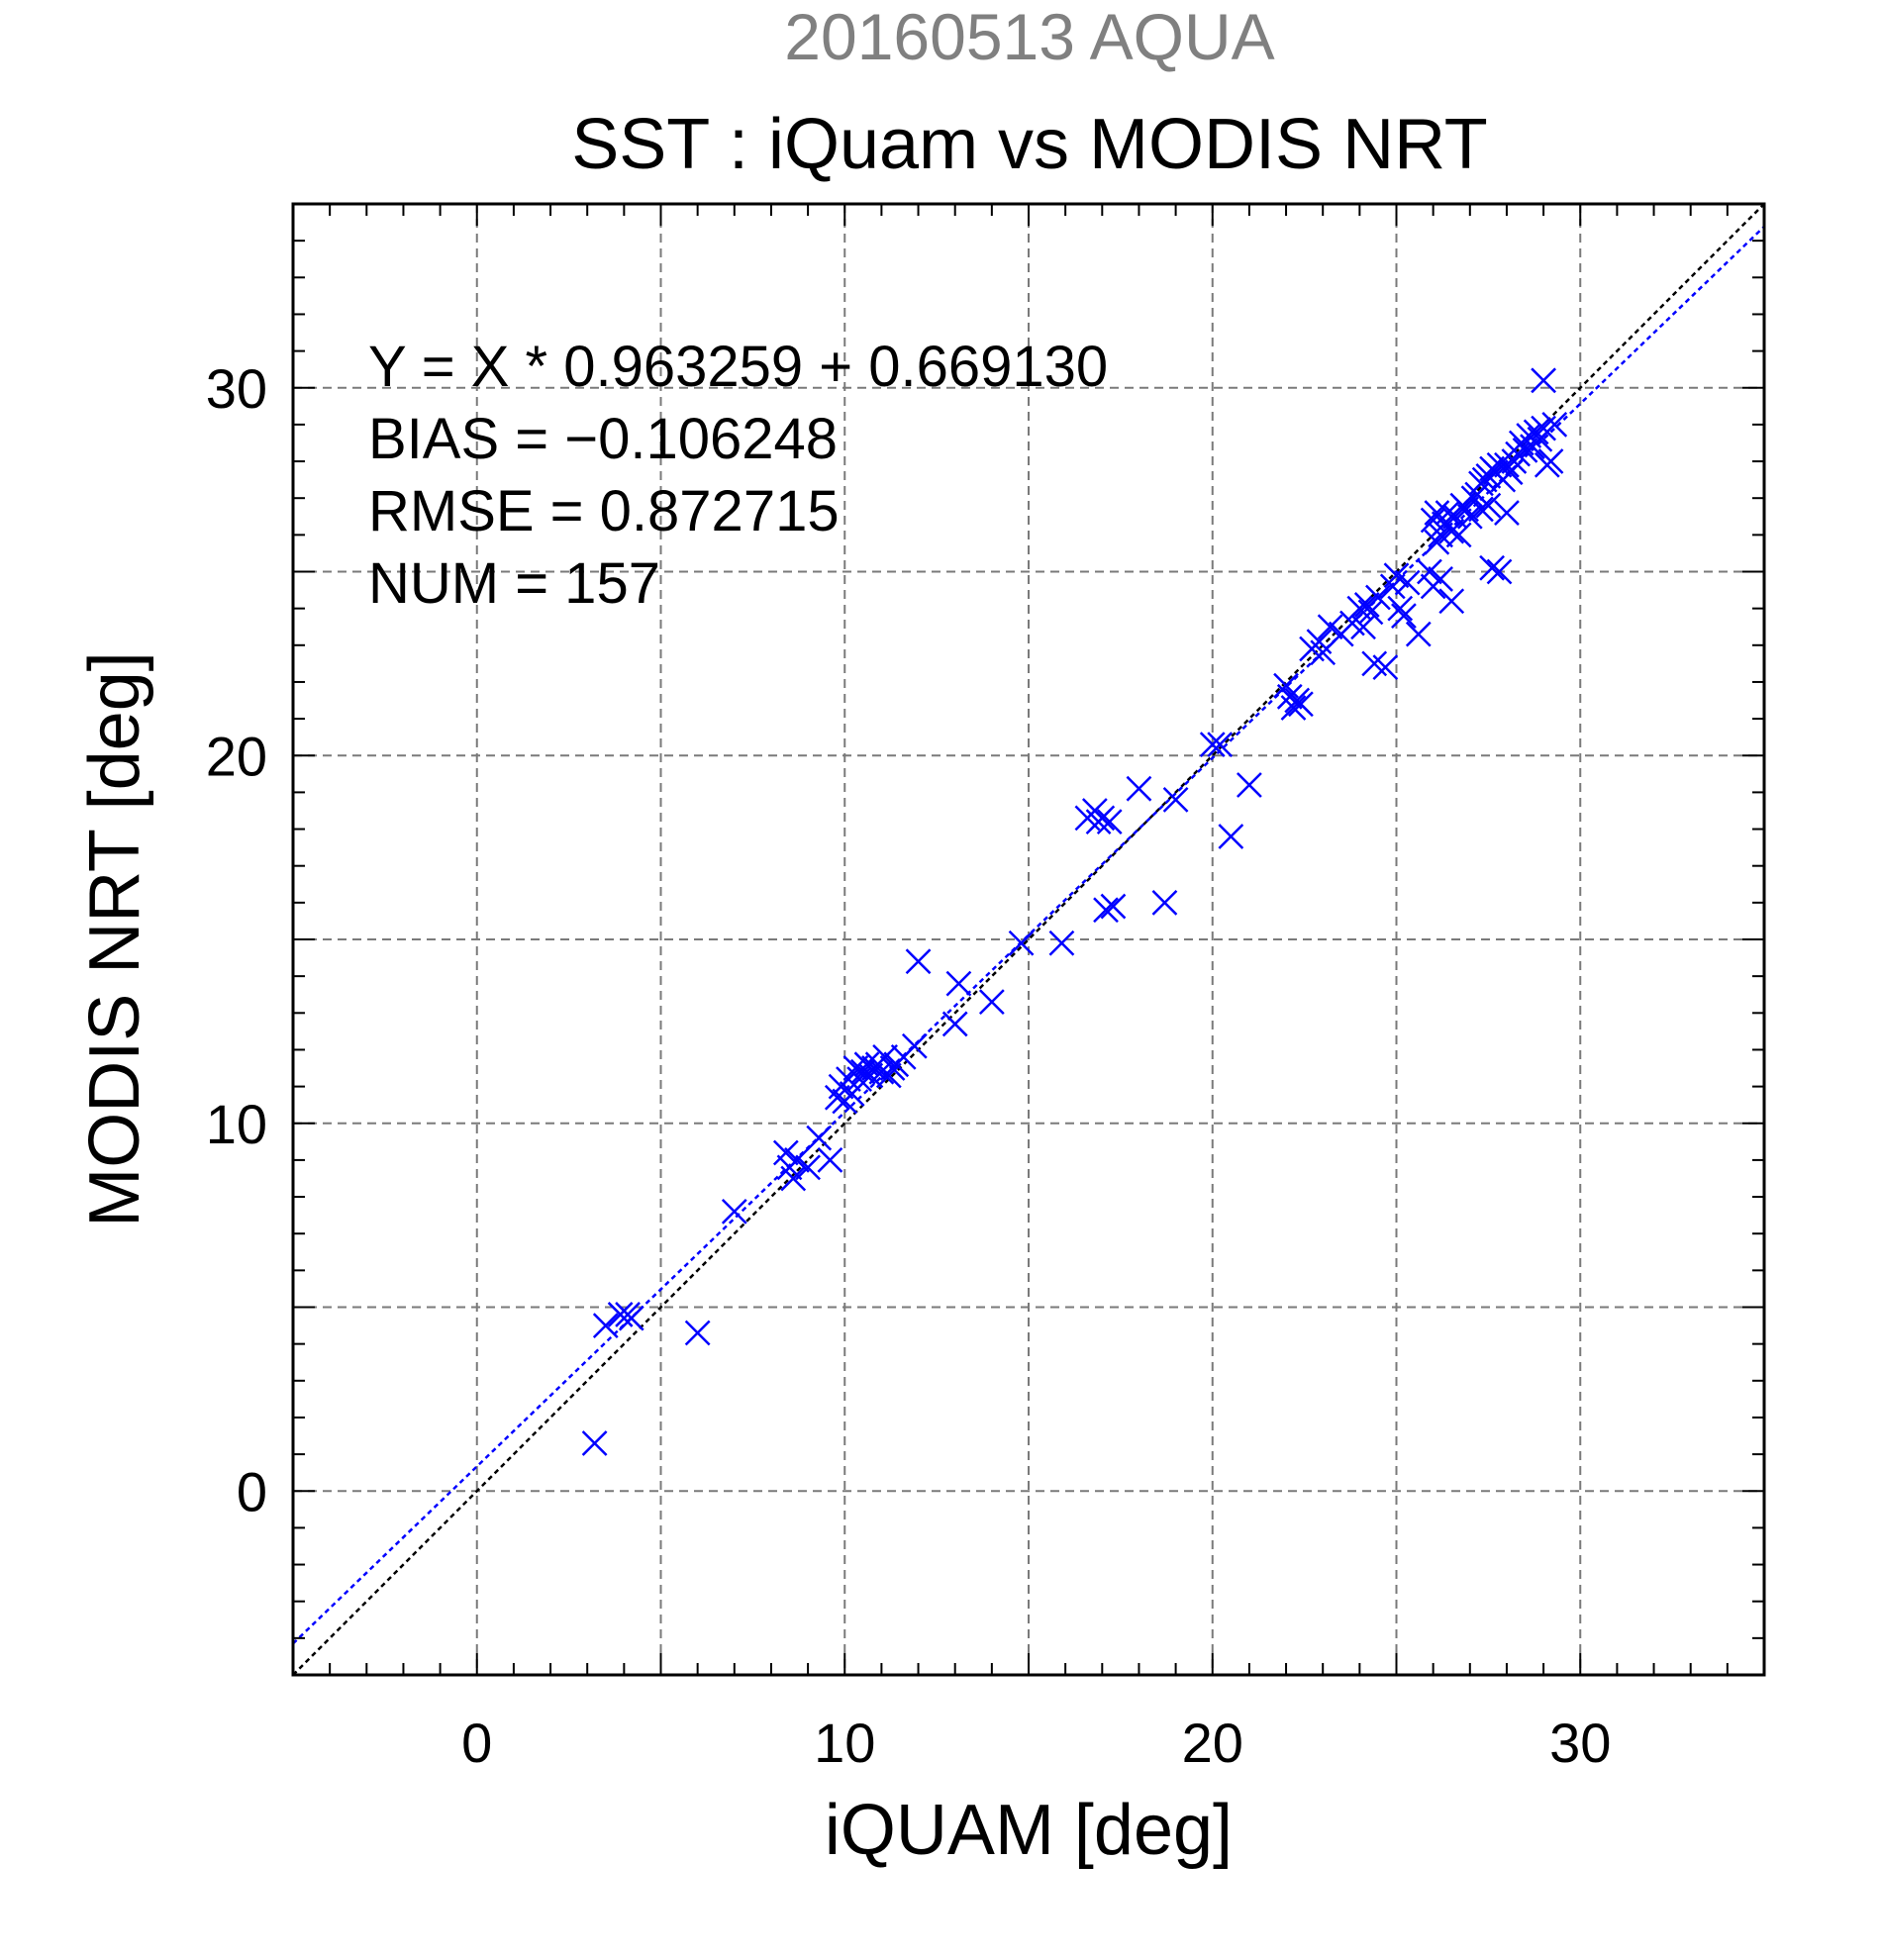 The image size is (1881, 1960). I want to click on x-axis-label: iQUAM [deg], so click(1029, 1830).